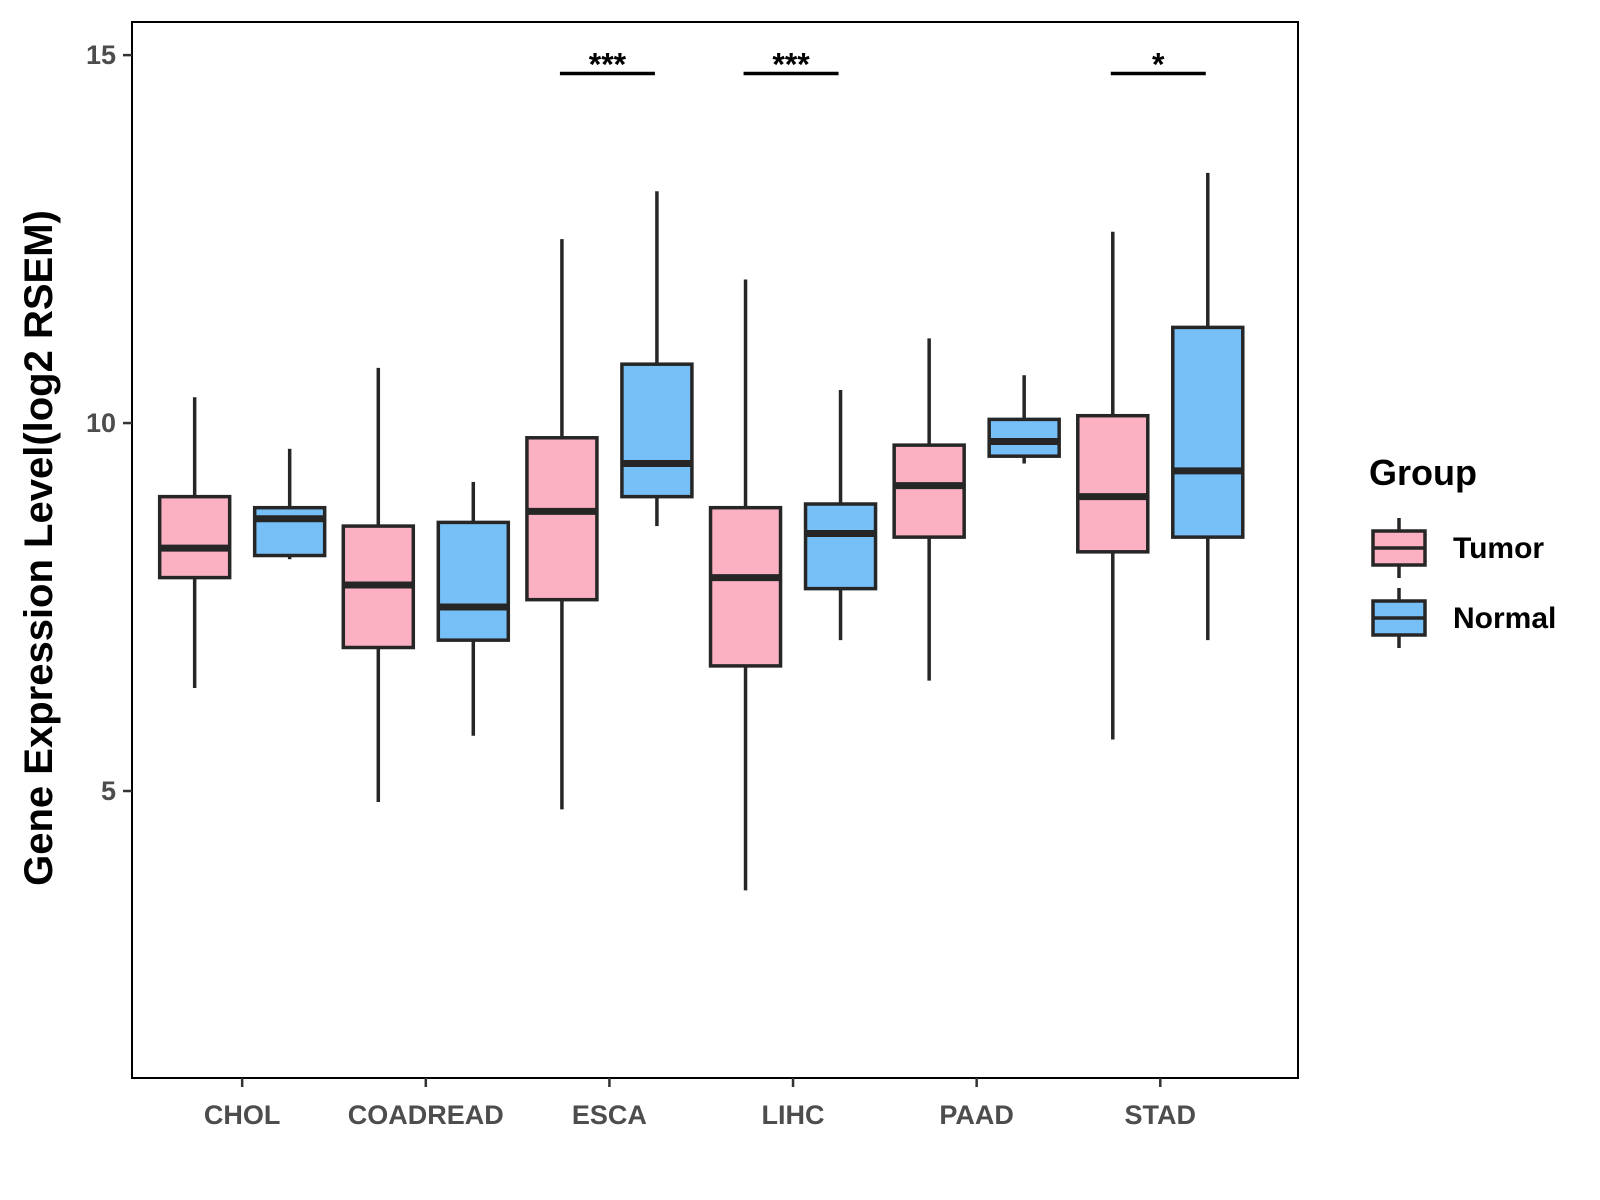 This screenshot has width=1600, height=1200. I want to click on x-tick-label: STAD, so click(1161, 1115).